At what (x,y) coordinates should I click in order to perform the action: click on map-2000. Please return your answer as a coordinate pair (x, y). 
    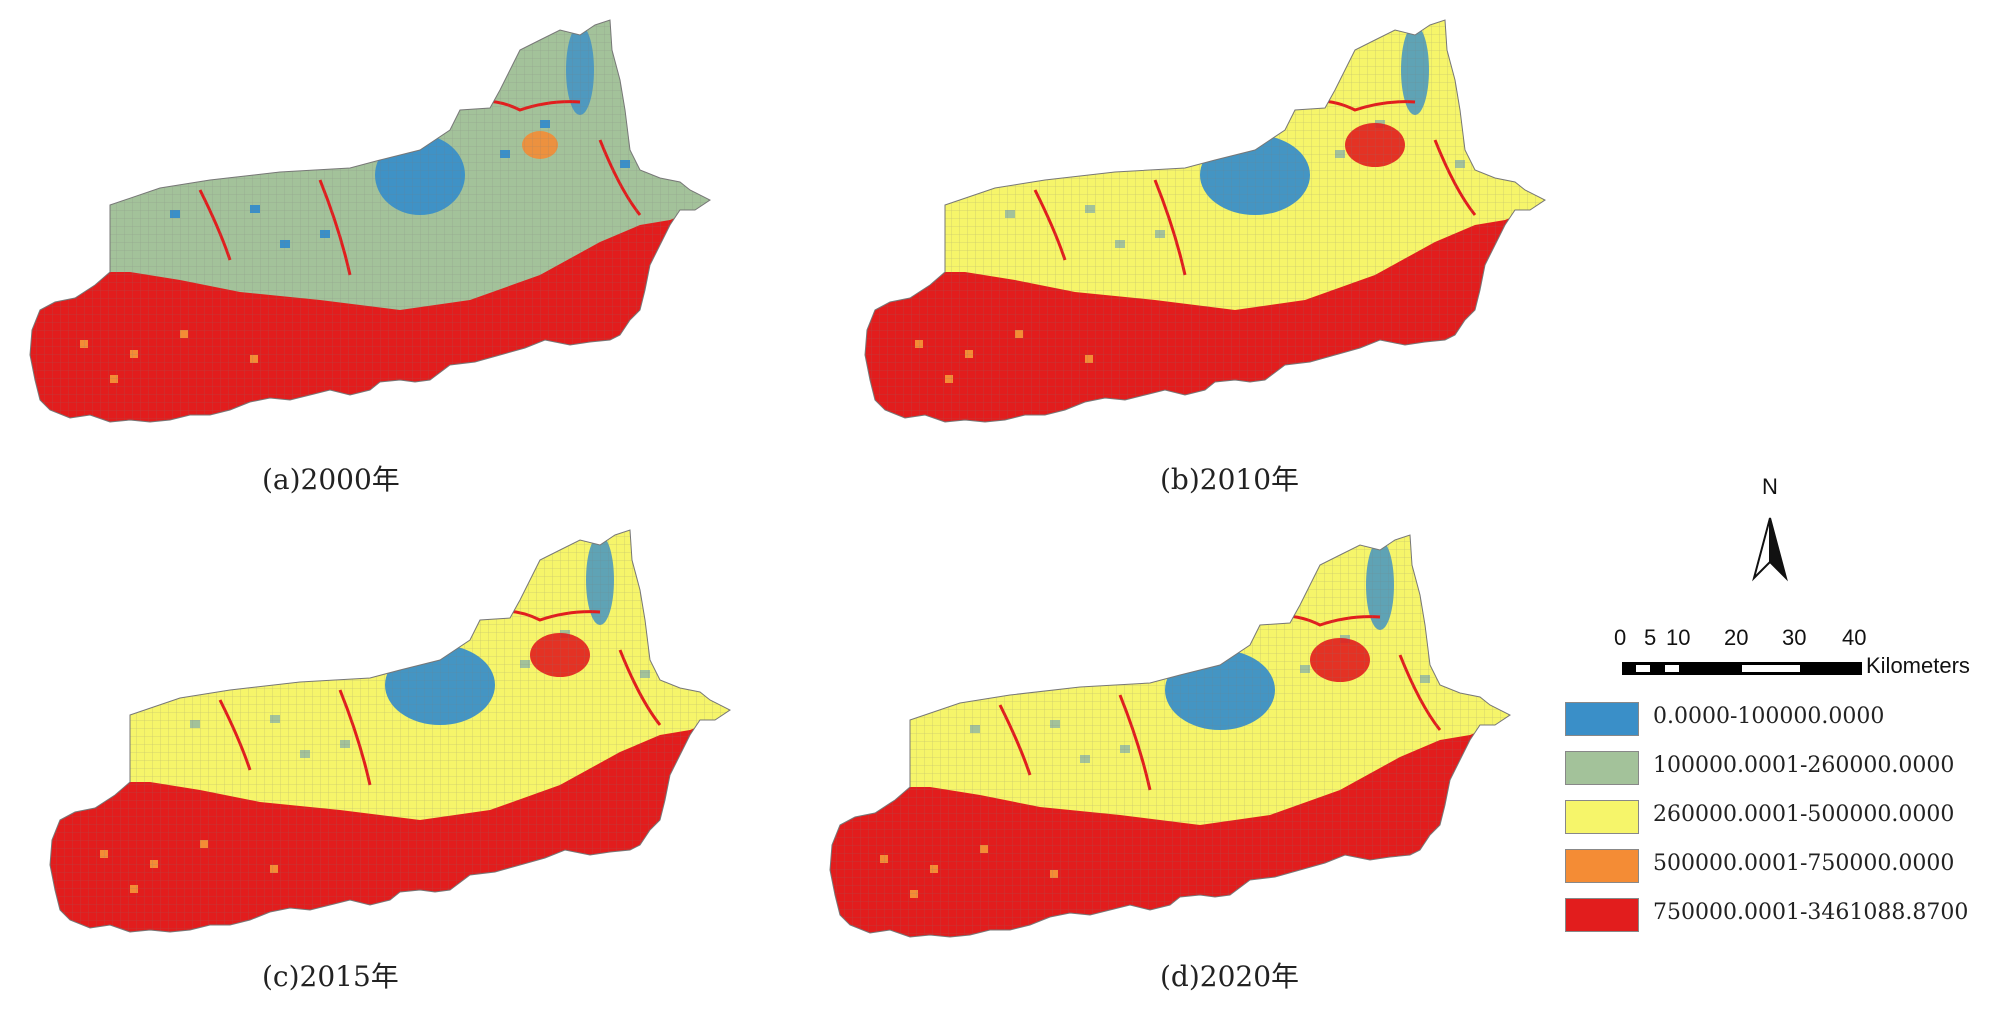
    Looking at the image, I should click on (370, 221).